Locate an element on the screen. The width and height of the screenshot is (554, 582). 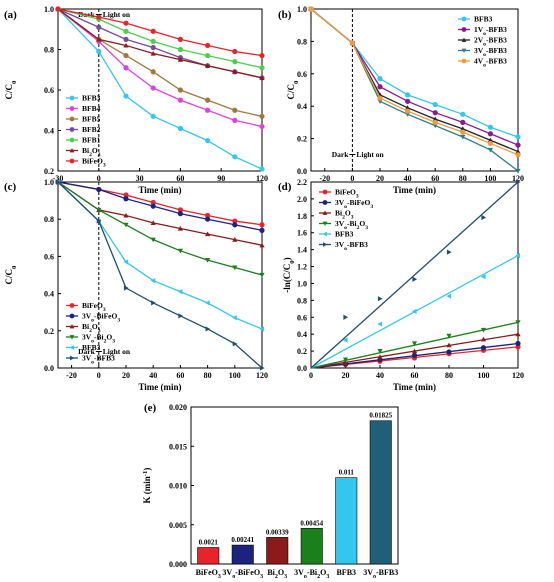
legend-label-0: BiFeO3 is located at coordinates (347, 194).